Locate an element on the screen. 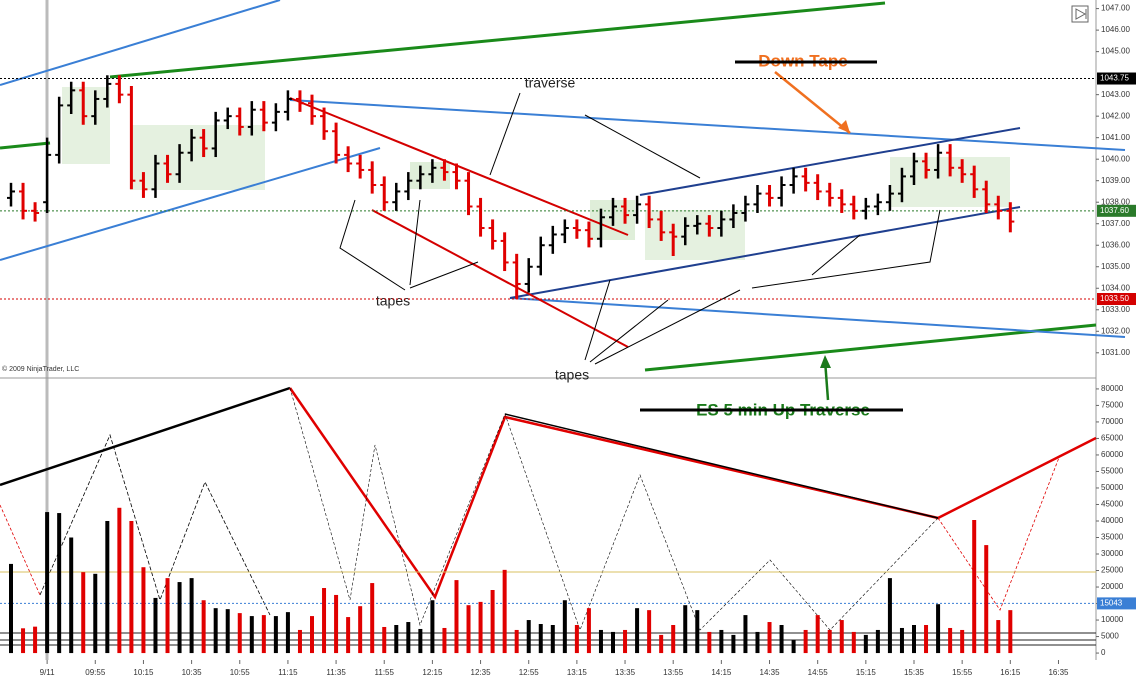 The image size is (1136, 689). y-tick-label: 1032.00 is located at coordinates (1115, 330).